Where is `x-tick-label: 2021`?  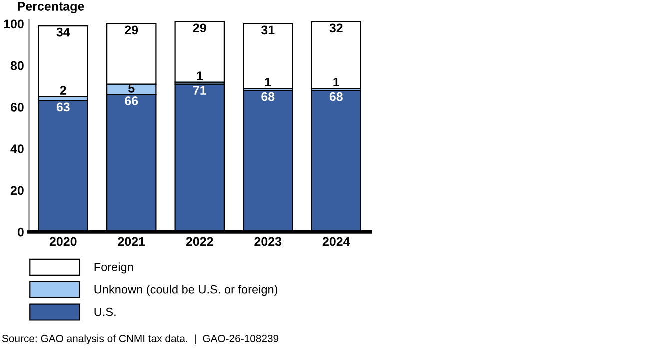
x-tick-label: 2021 is located at coordinates (132, 241).